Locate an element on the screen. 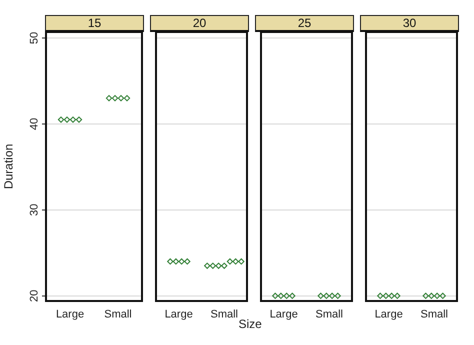 This screenshot has height=345, width=474. x-axis-title: Size is located at coordinates (250, 324).